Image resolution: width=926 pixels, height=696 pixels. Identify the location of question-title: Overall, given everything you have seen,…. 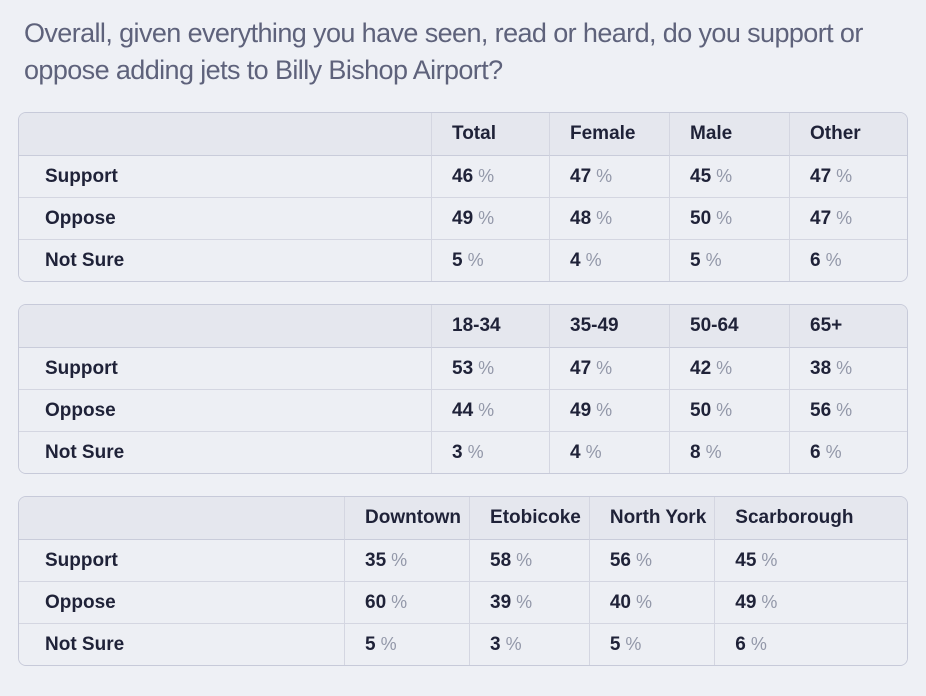
(443, 51).